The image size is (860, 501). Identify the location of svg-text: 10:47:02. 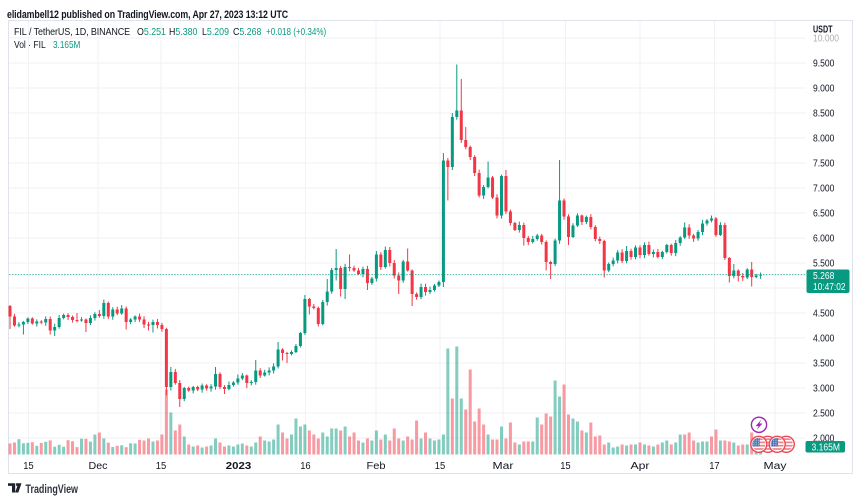
(829, 287).